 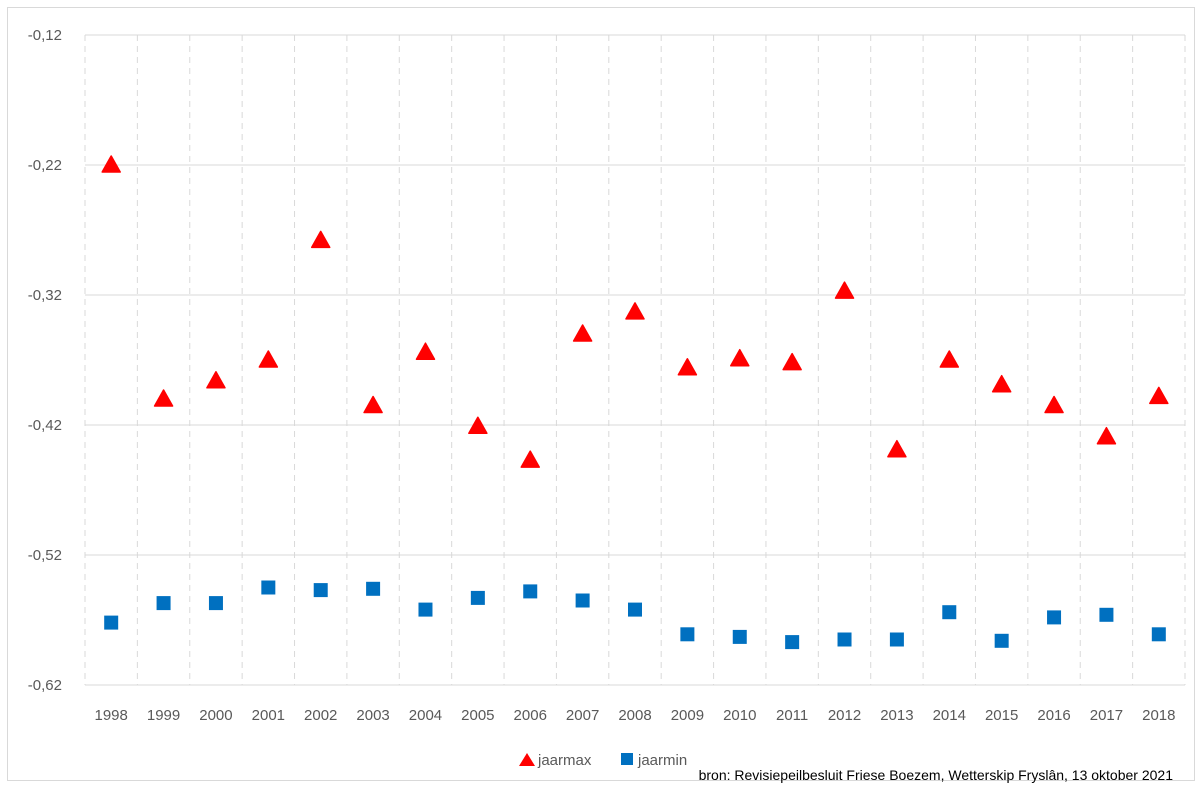 What do you see at coordinates (45, 360) in the screenshot?
I see `y-tick-labels: -0,12 -0,22 -0,32 -0,42 -0,52 -0,62` at bounding box center [45, 360].